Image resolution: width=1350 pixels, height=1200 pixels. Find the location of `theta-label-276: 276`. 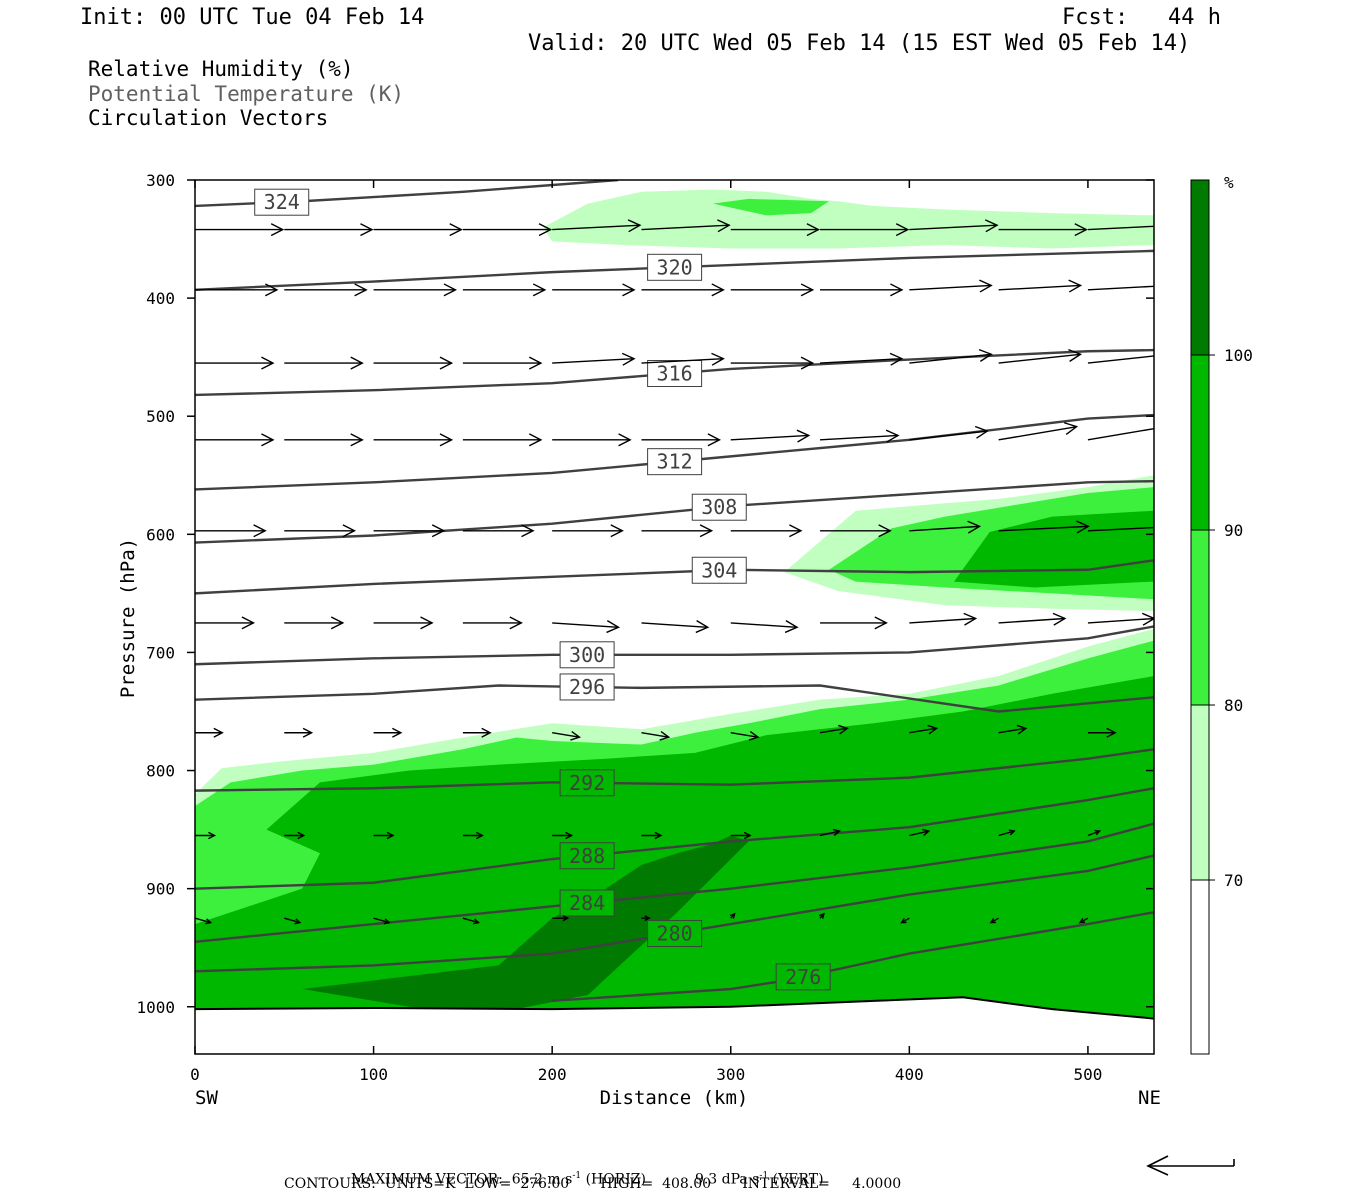

theta-label-276: 276 is located at coordinates (803, 977).